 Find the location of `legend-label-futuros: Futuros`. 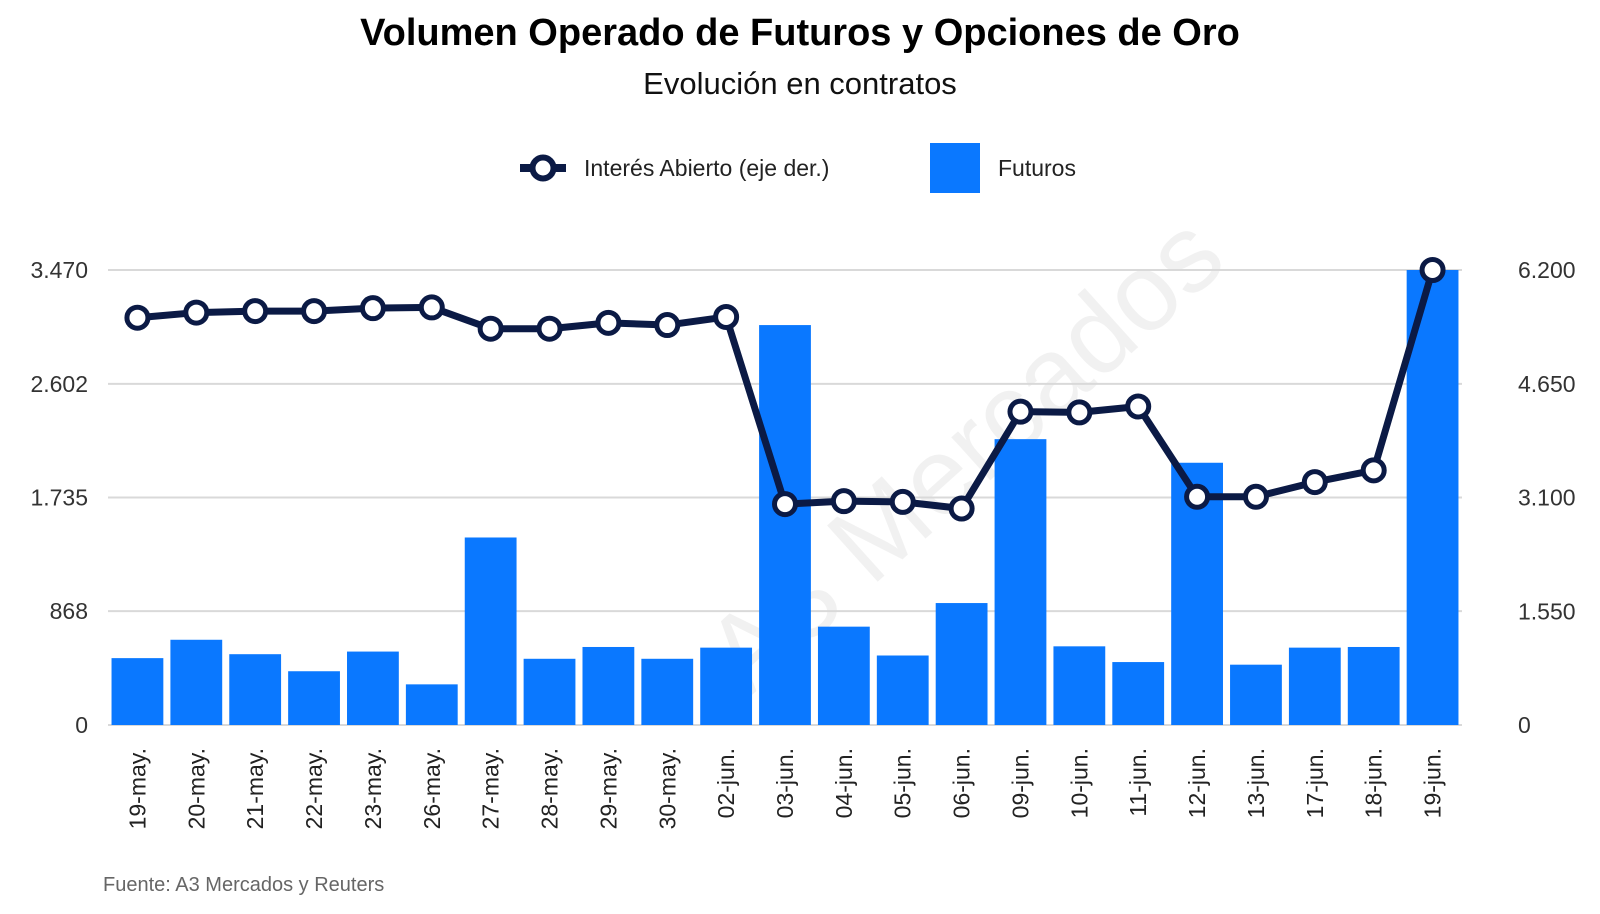

legend-label-futuros: Futuros is located at coordinates (1037, 167).